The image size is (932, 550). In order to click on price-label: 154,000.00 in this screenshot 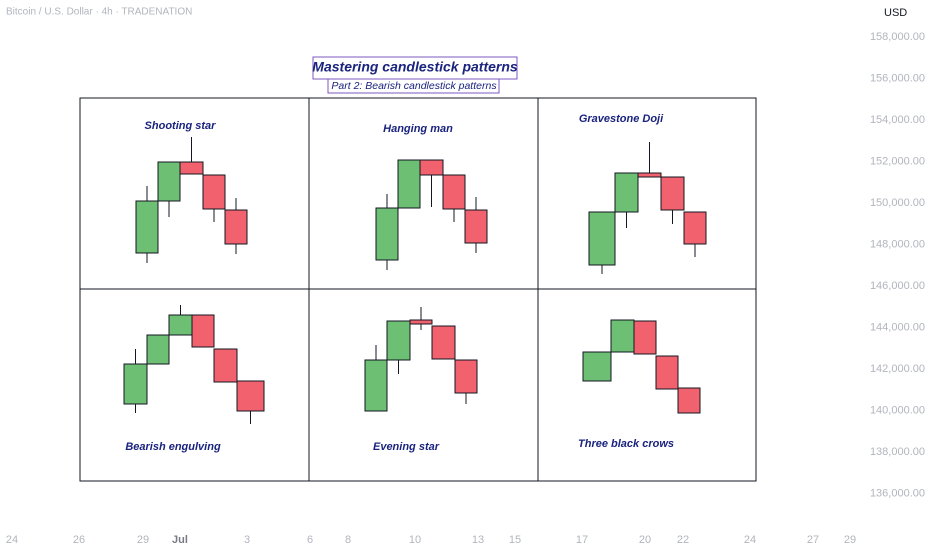, I will do `click(897, 120)`.